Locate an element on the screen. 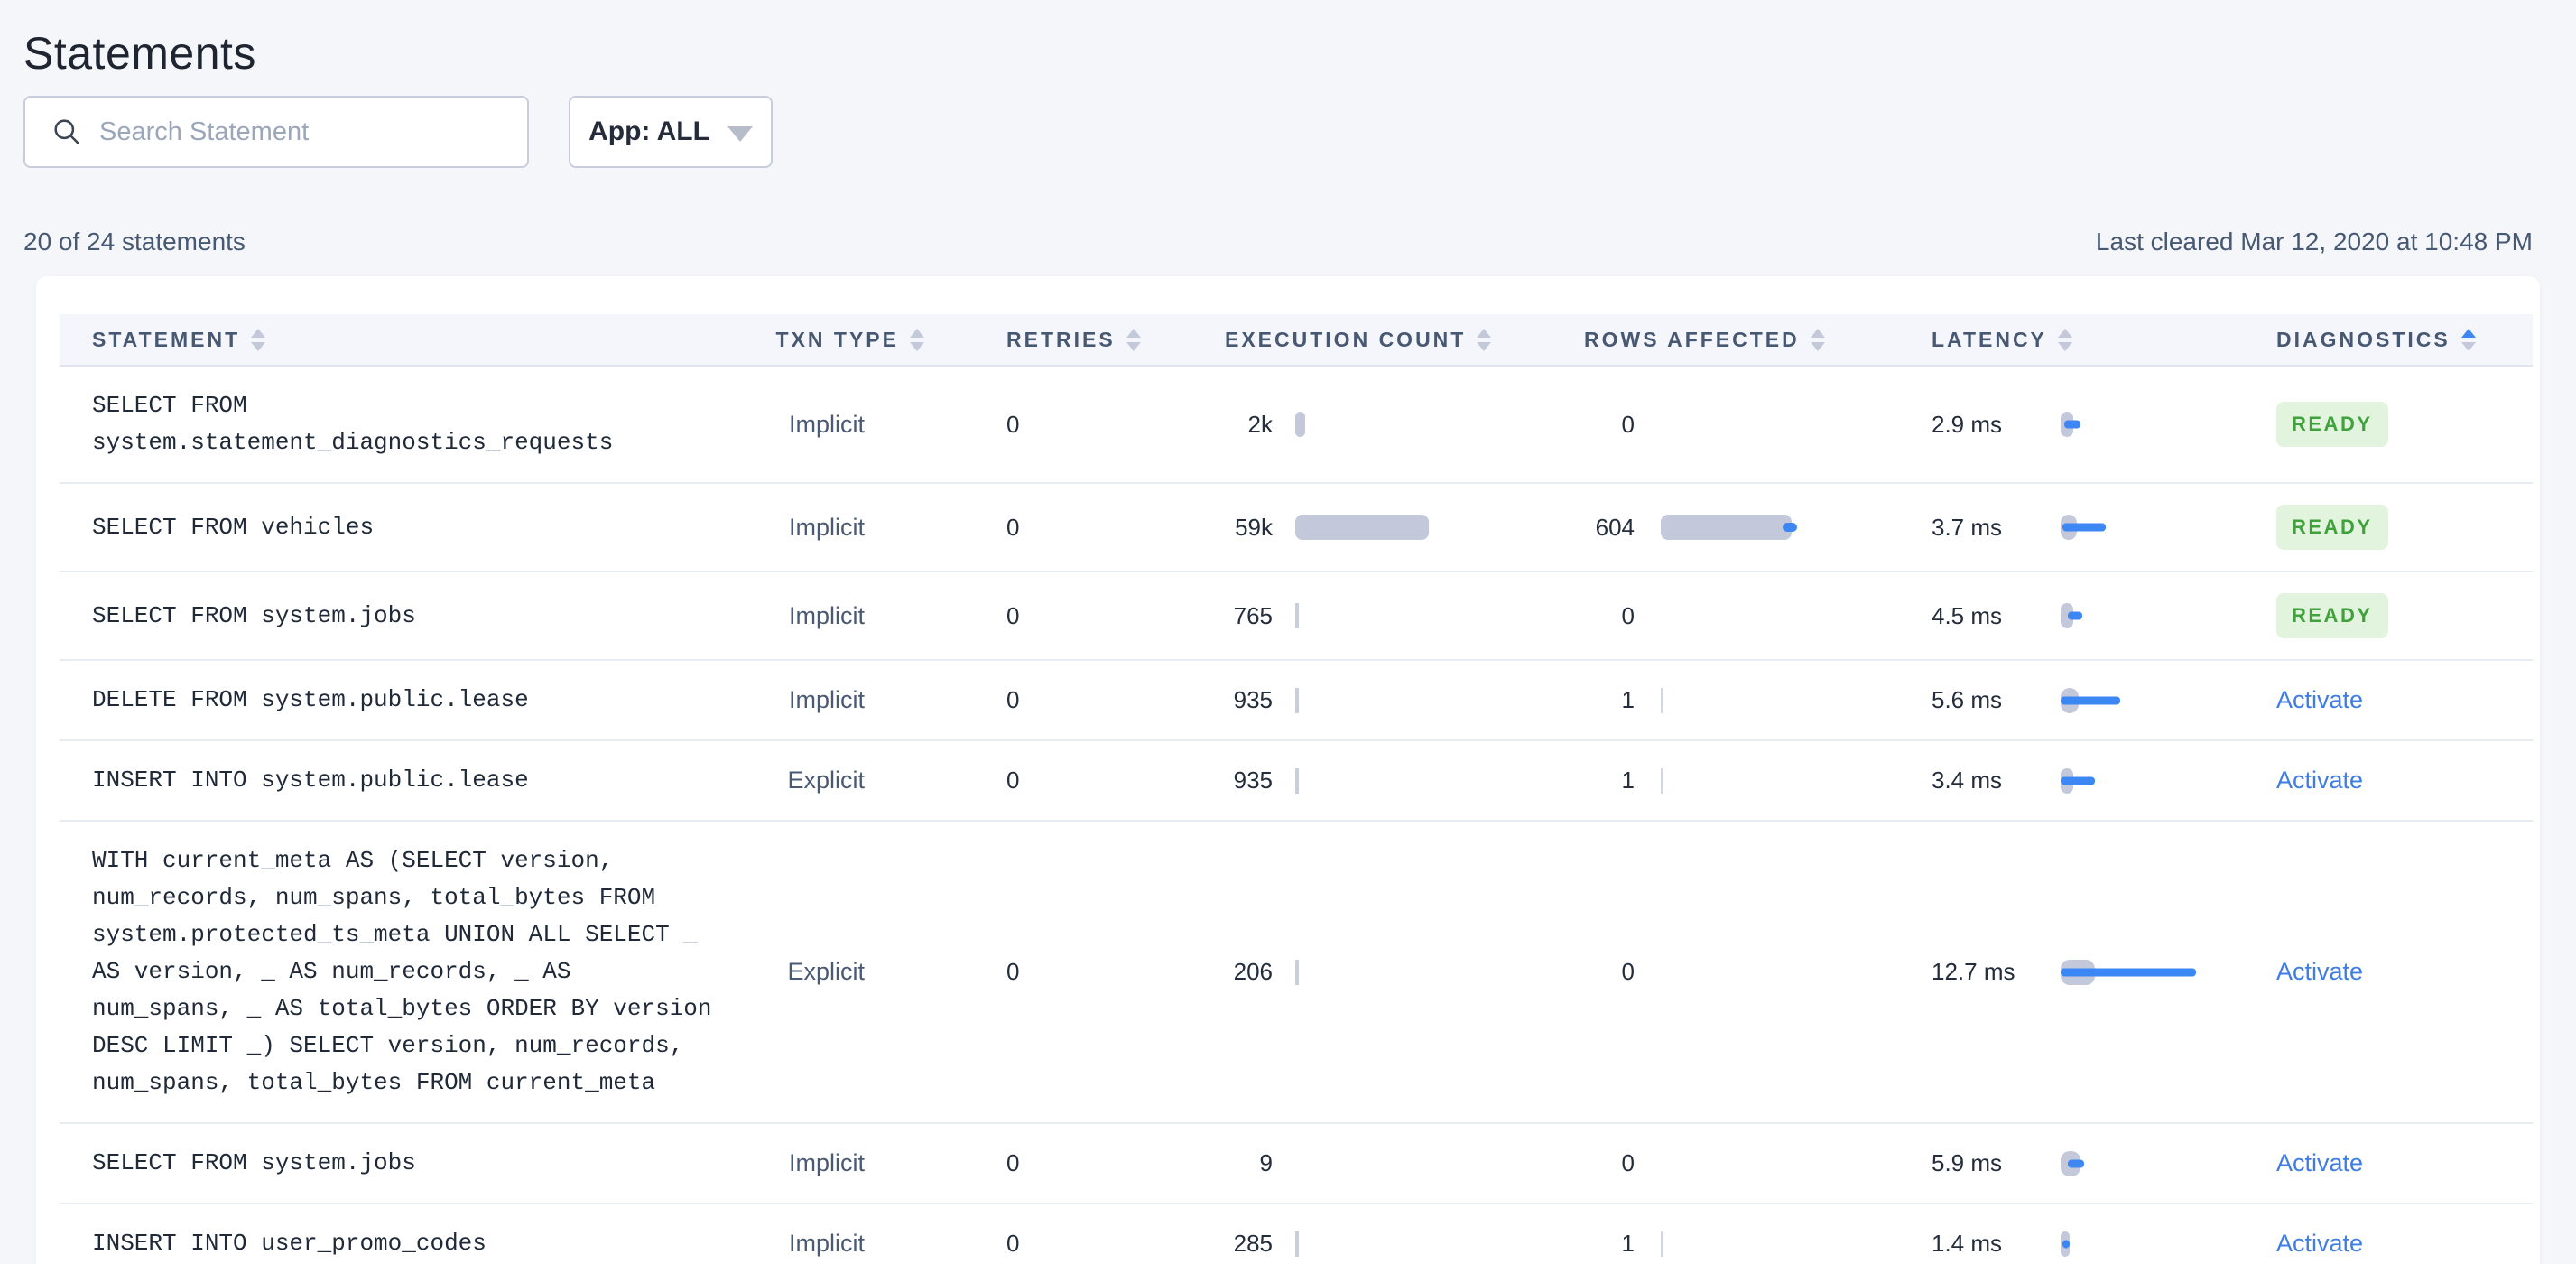  execution-count-cell: 2k is located at coordinates (1382, 424).